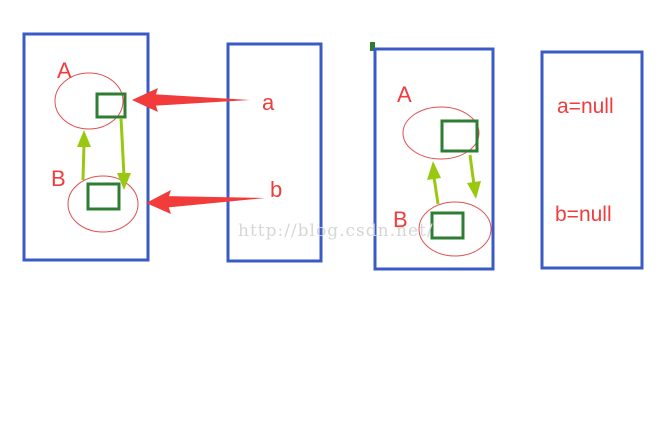 The height and width of the screenshot is (439, 670). Describe the element at coordinates (585, 106) in the screenshot. I see `right-var-a: a=null` at that location.